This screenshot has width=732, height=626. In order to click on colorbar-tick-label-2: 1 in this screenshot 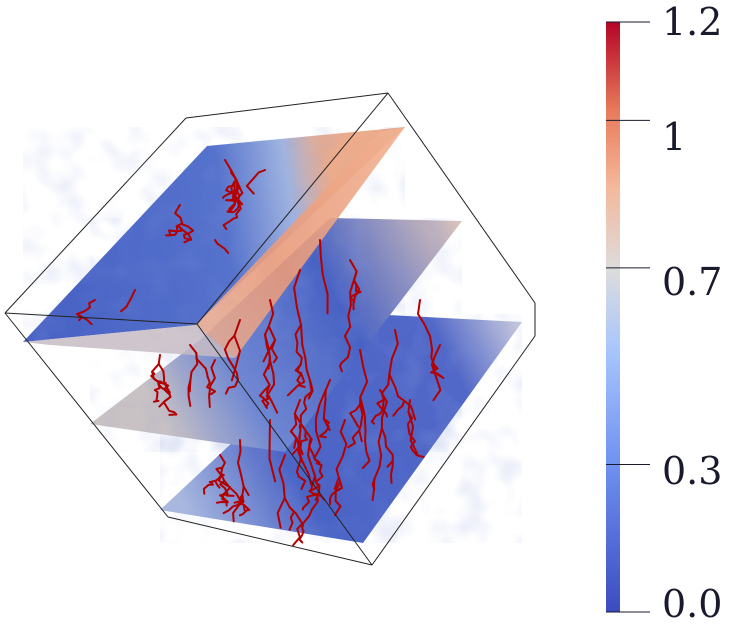, I will do `click(674, 137)`.